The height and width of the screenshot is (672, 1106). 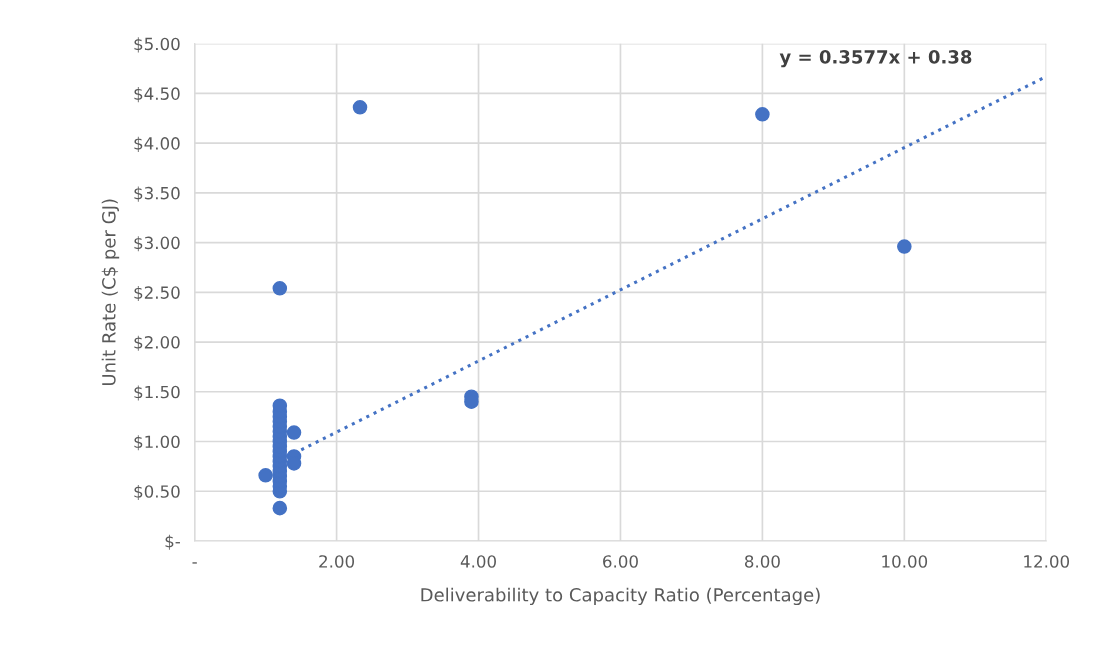 What do you see at coordinates (478, 561) in the screenshot?
I see `x-tick-label: 4.00` at bounding box center [478, 561].